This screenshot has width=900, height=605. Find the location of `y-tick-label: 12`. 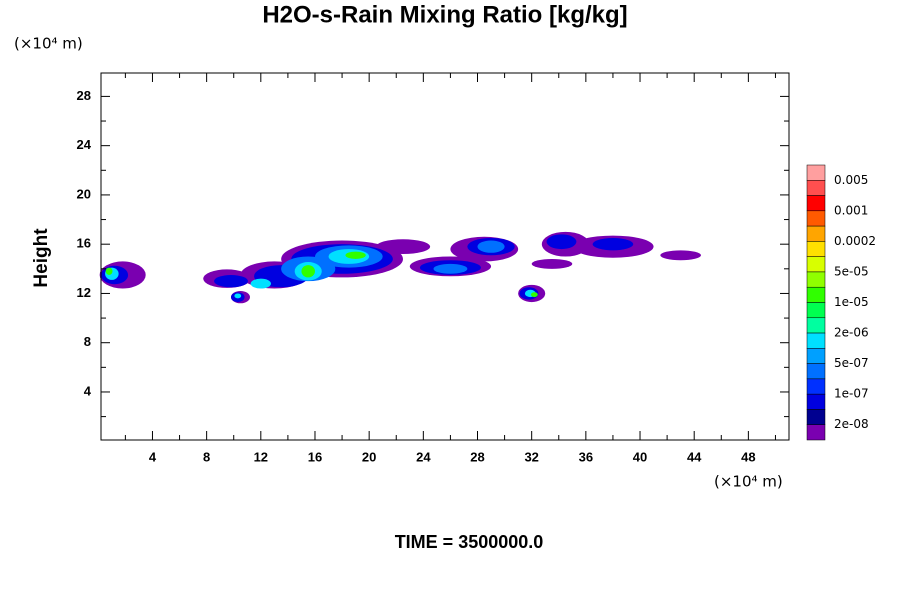

y-tick-label: 12 is located at coordinates (84, 292).